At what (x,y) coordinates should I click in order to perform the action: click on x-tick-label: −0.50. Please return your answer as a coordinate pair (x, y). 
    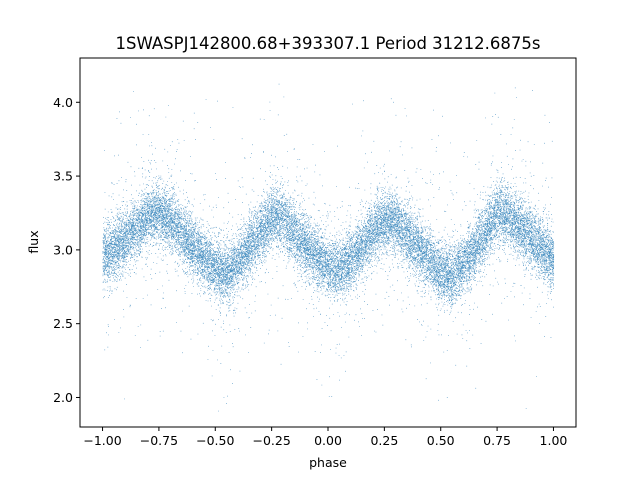
    Looking at the image, I should click on (215, 440).